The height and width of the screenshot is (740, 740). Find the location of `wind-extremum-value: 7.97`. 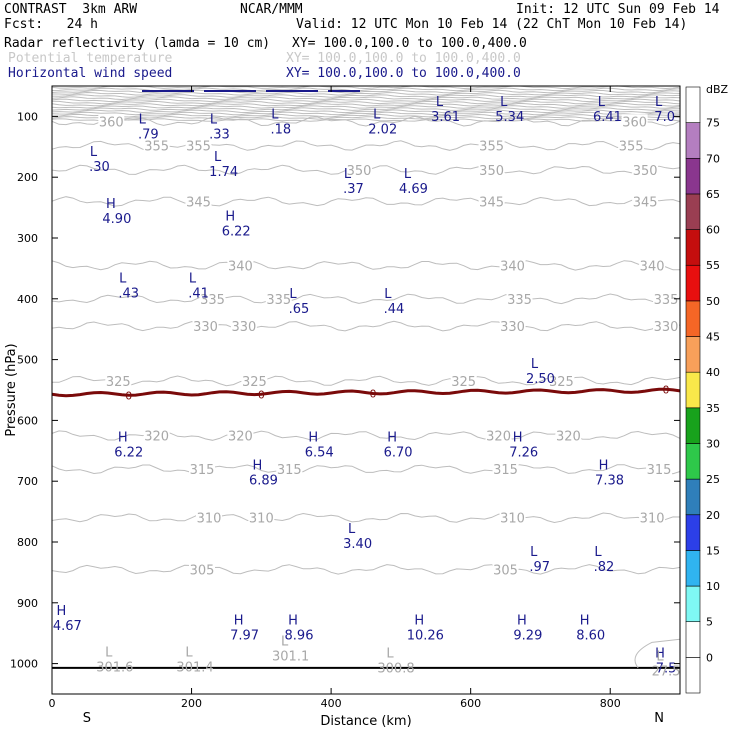

wind-extremum-value: 7.97 is located at coordinates (244, 636).